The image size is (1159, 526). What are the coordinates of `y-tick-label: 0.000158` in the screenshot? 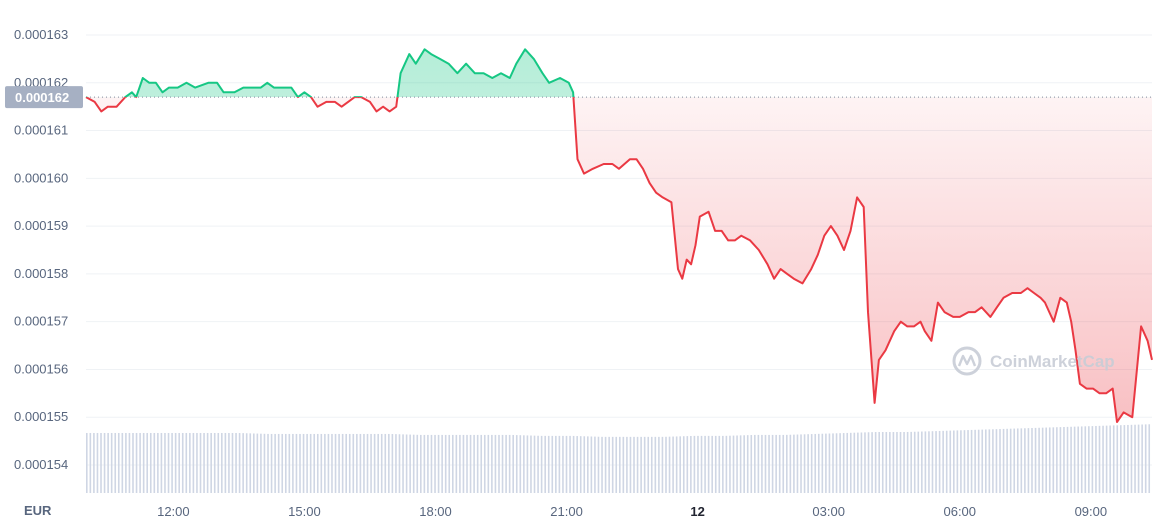 It's located at (41, 273).